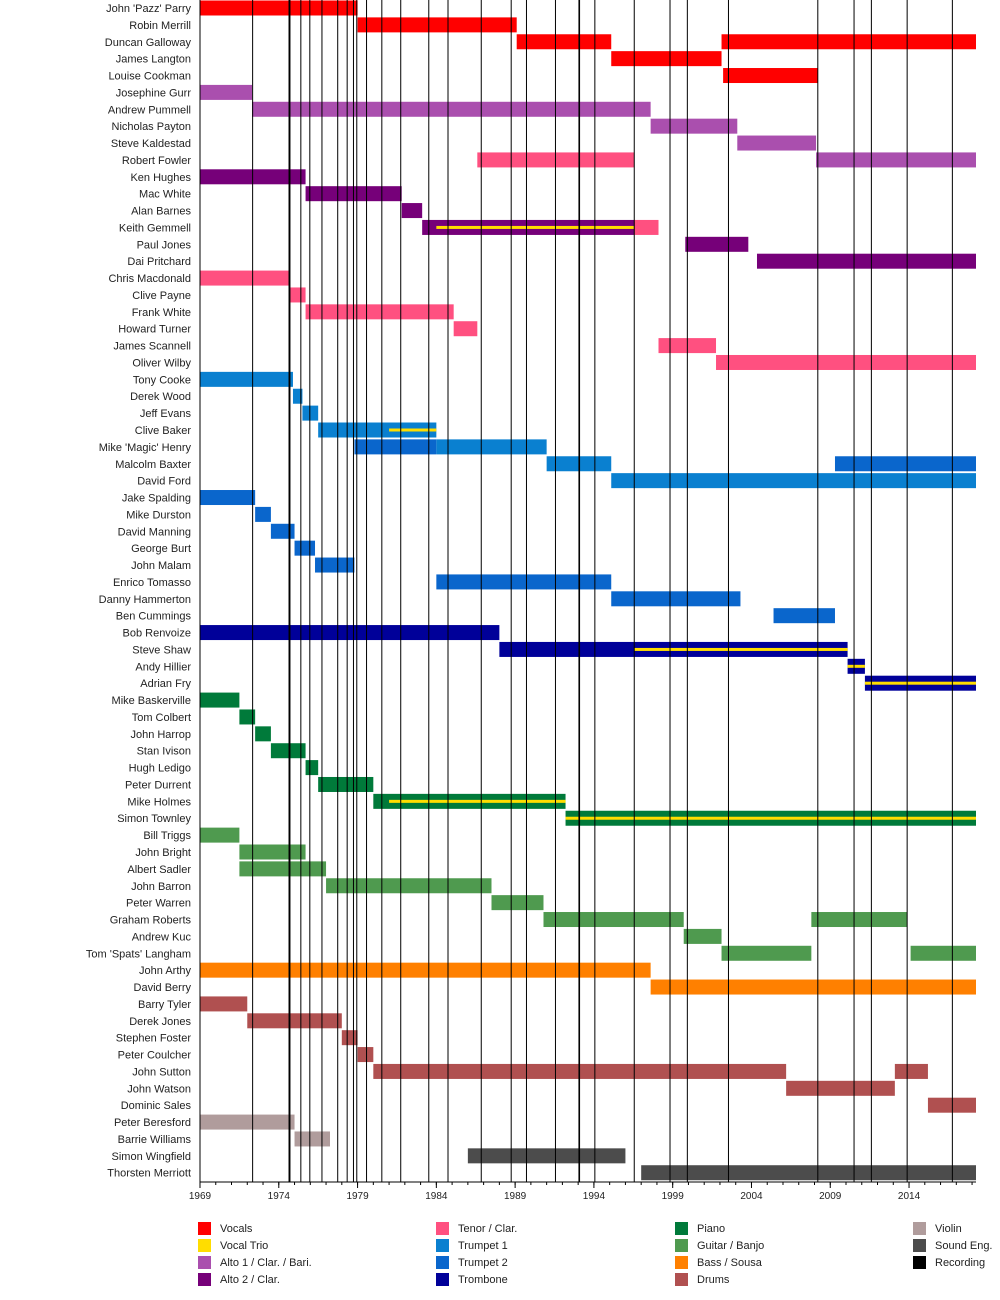  I want to click on x-tick-label: 1979, so click(357, 1196).